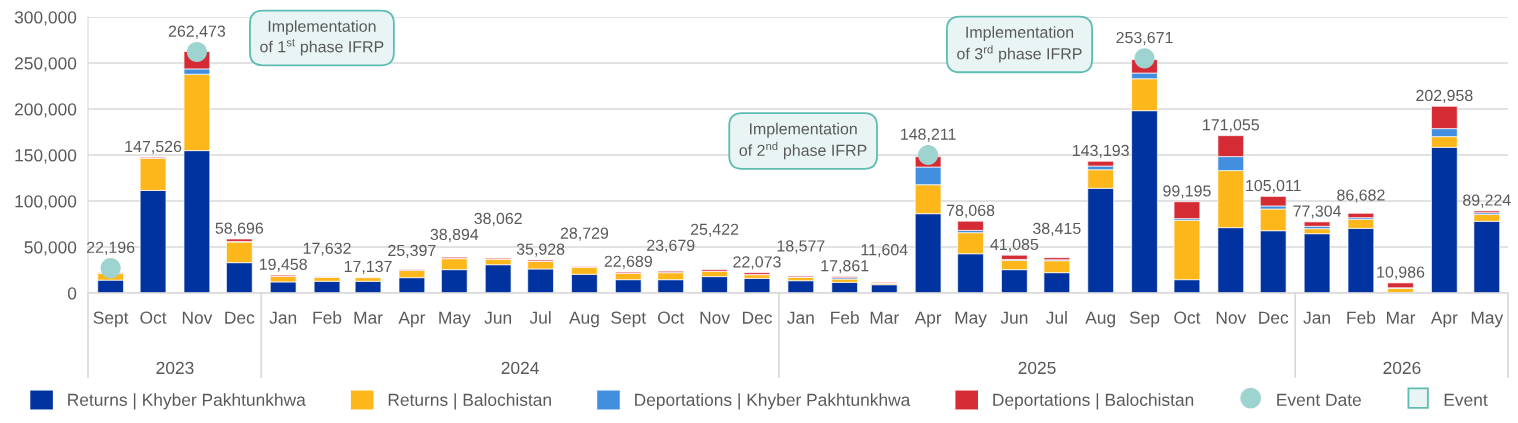  What do you see at coordinates (498, 219) in the screenshot?
I see `total-label: 38,062` at bounding box center [498, 219].